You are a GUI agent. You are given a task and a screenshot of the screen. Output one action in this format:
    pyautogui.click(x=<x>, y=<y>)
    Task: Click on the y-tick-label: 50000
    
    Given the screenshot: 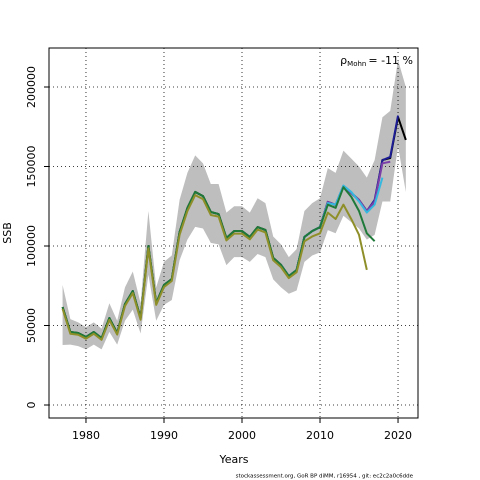 What is the action you would take?
    pyautogui.click(x=31, y=325)
    